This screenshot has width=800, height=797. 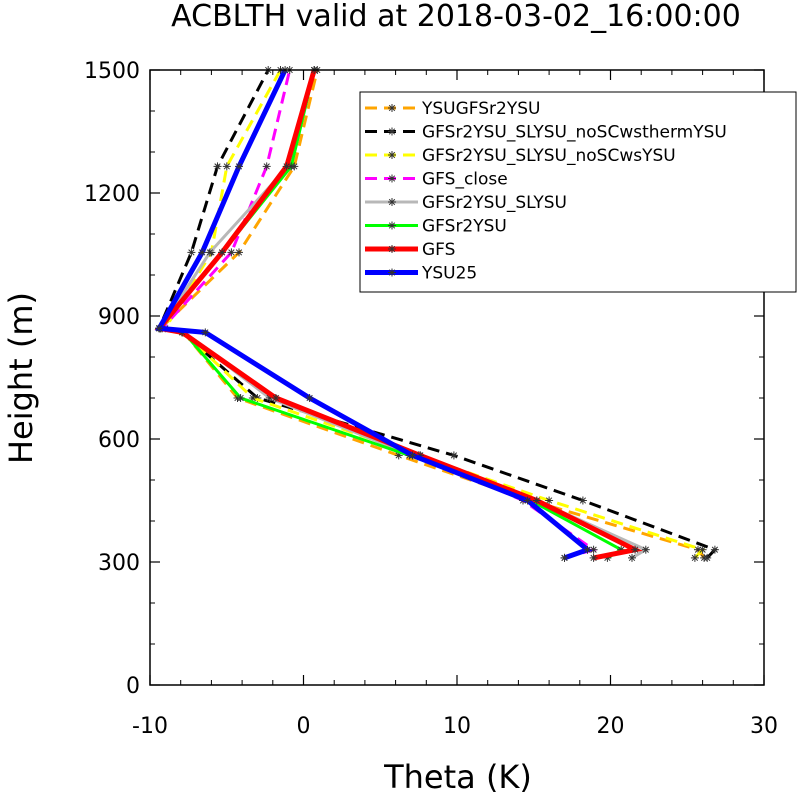 What do you see at coordinates (464, 227) in the screenshot?
I see `legend-label: GFSr2YSU` at bounding box center [464, 227].